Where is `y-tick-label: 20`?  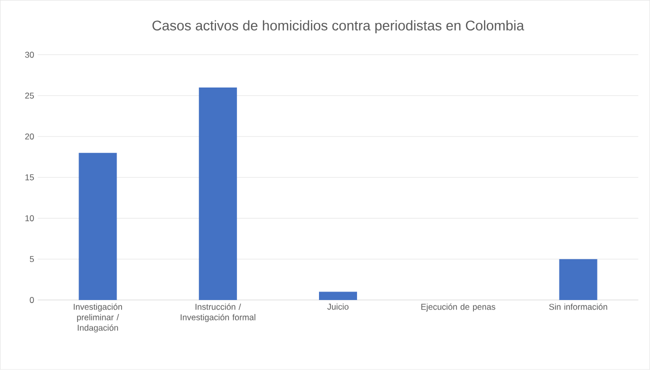
y-tick-label: 20 is located at coordinates (29, 137).